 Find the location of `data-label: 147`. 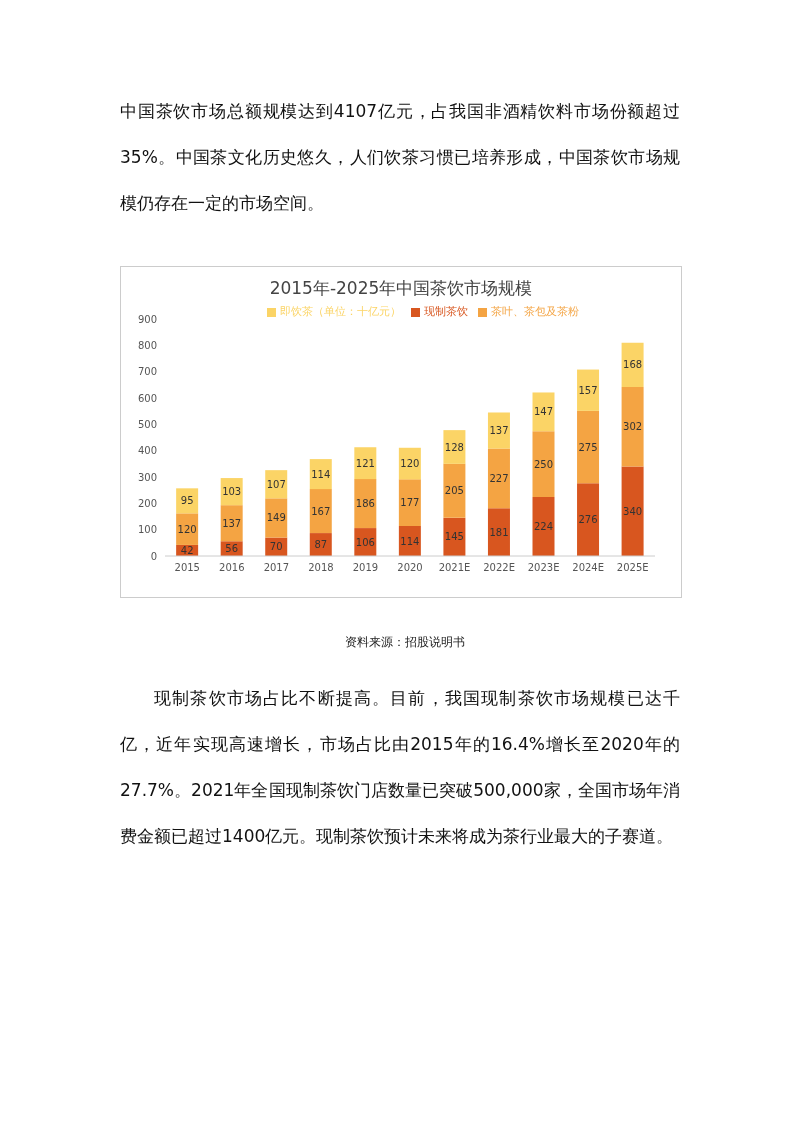

data-label: 147 is located at coordinates (543, 412).